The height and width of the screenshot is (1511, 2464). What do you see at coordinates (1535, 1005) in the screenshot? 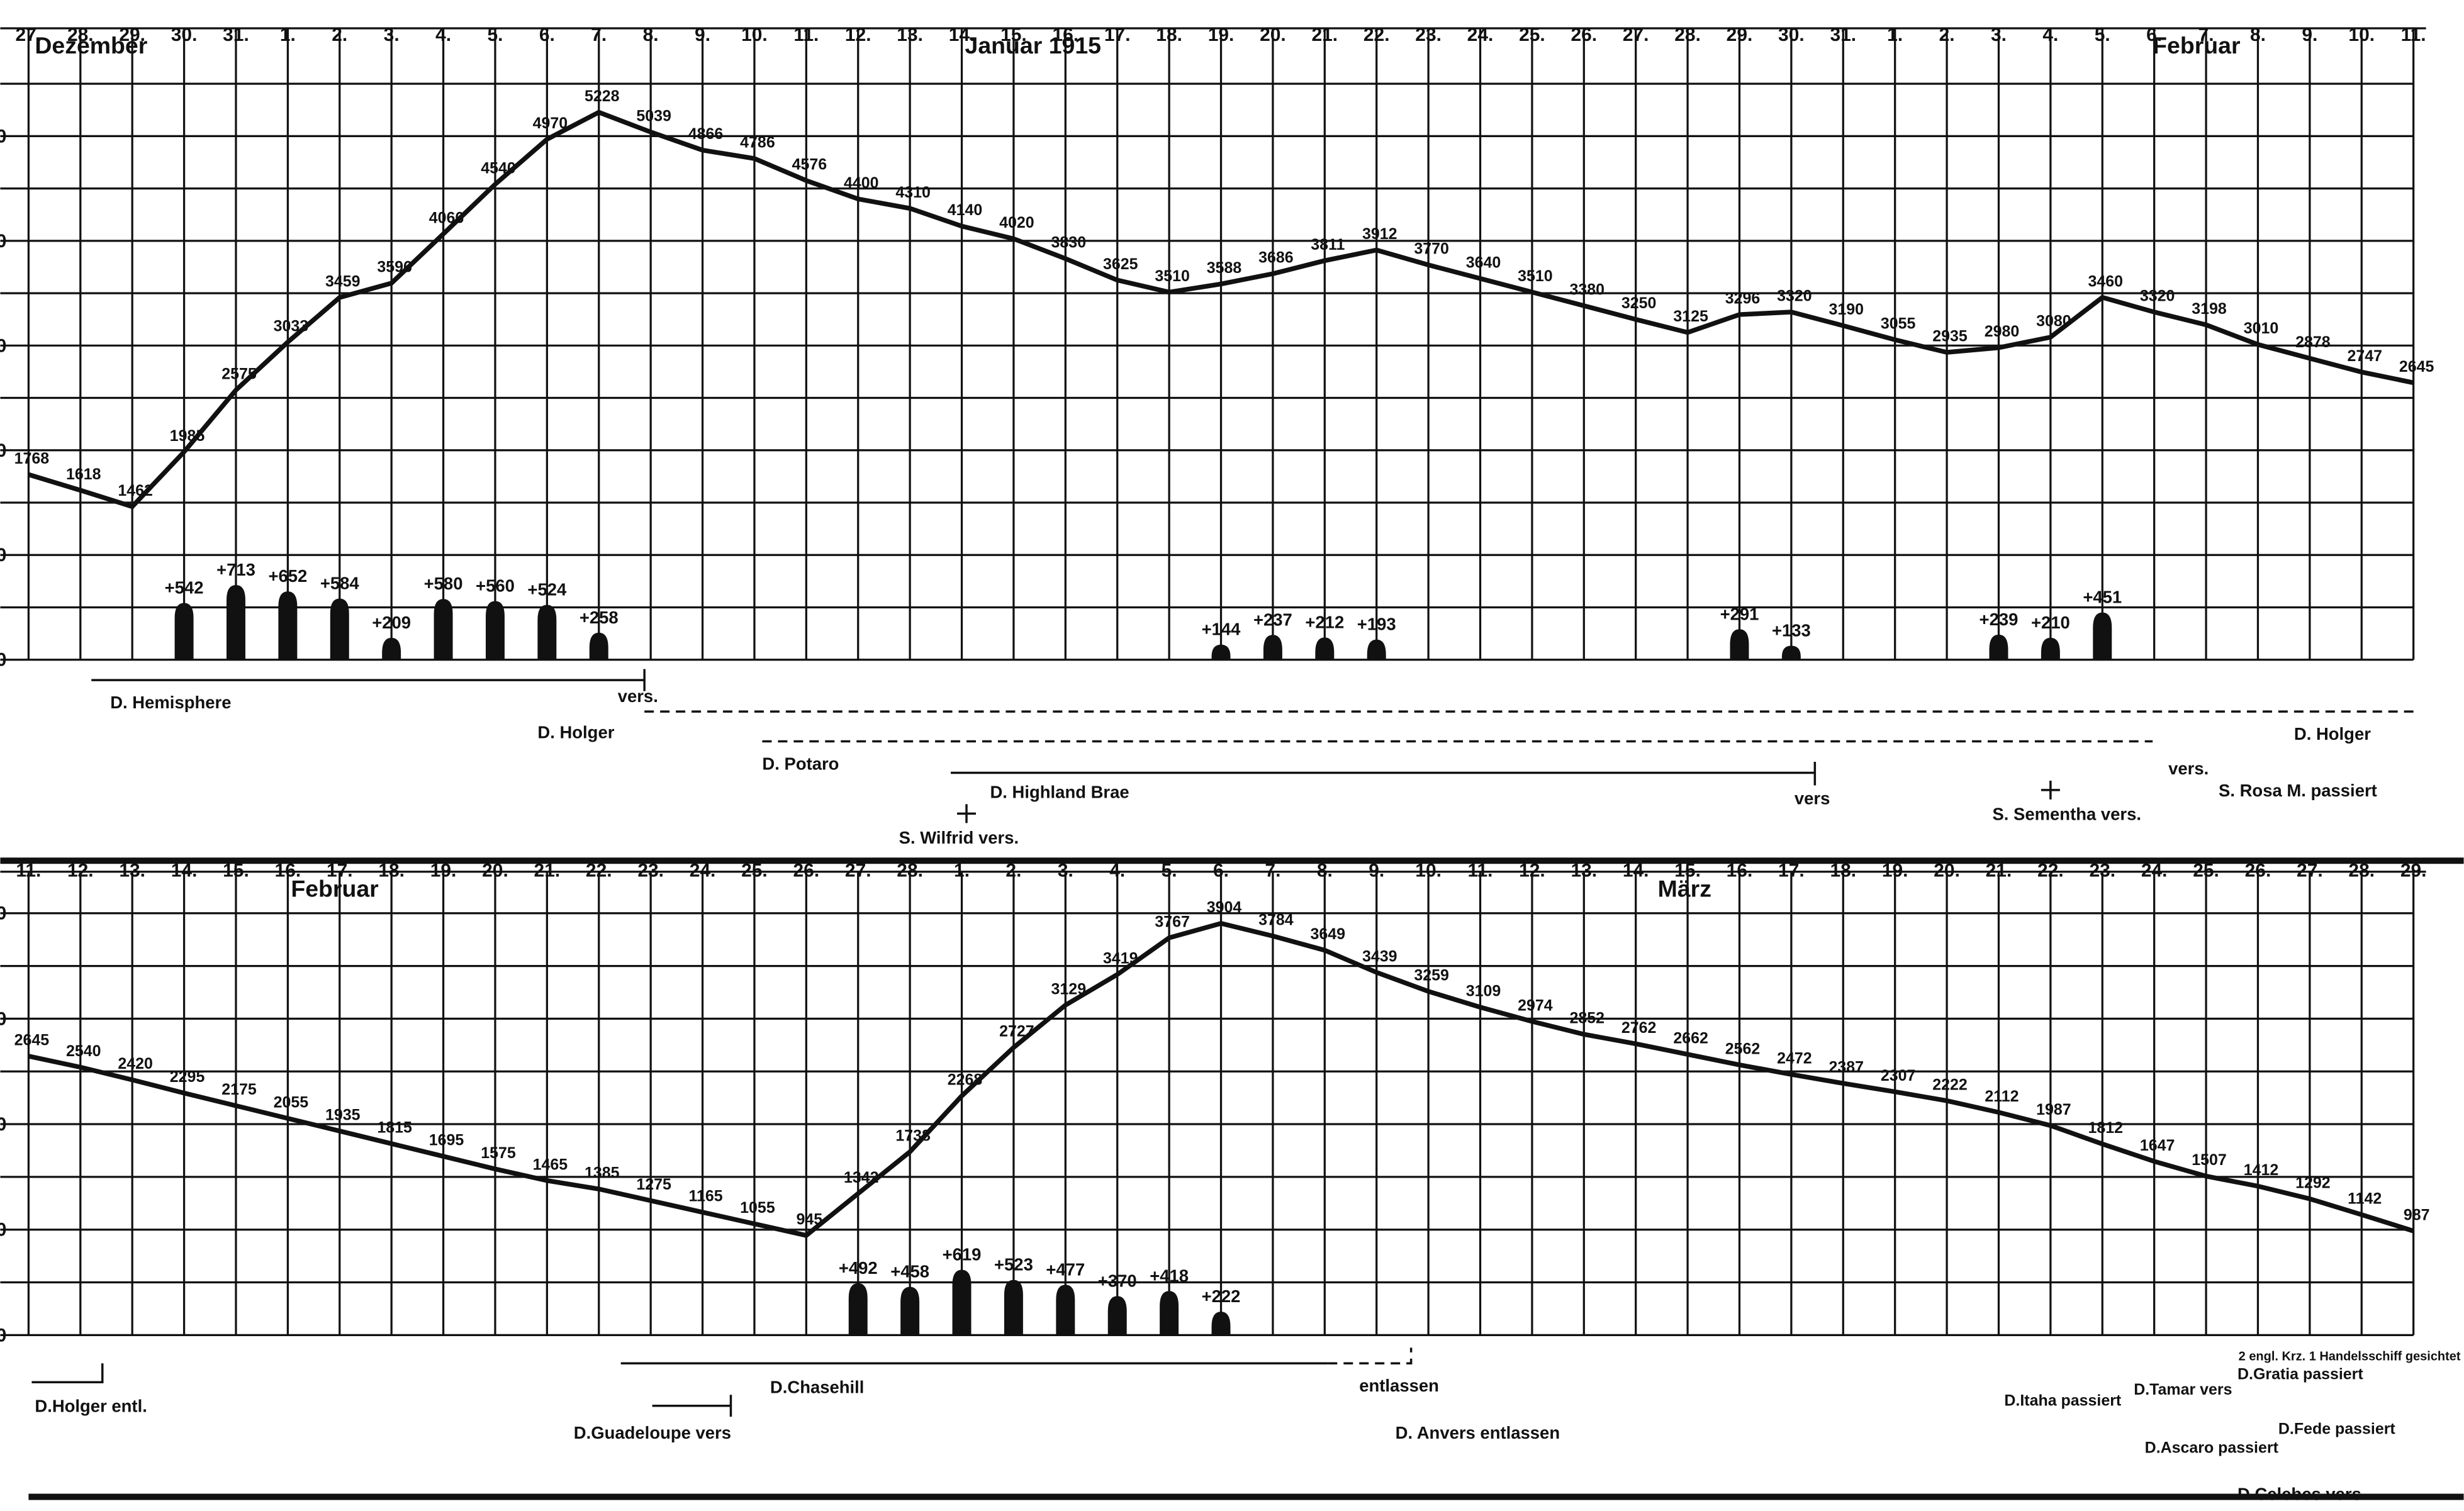
I see `data-label: 2974` at bounding box center [1535, 1005].